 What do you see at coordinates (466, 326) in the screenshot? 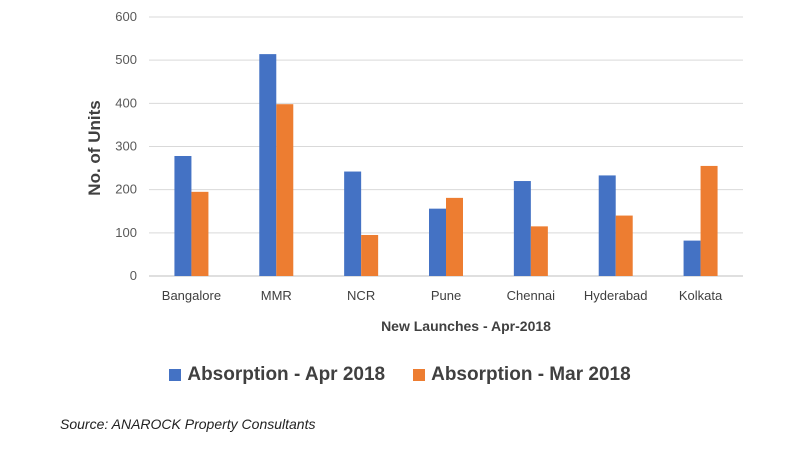
I see `x-axis-title: New Launches - Apr-2018` at bounding box center [466, 326].